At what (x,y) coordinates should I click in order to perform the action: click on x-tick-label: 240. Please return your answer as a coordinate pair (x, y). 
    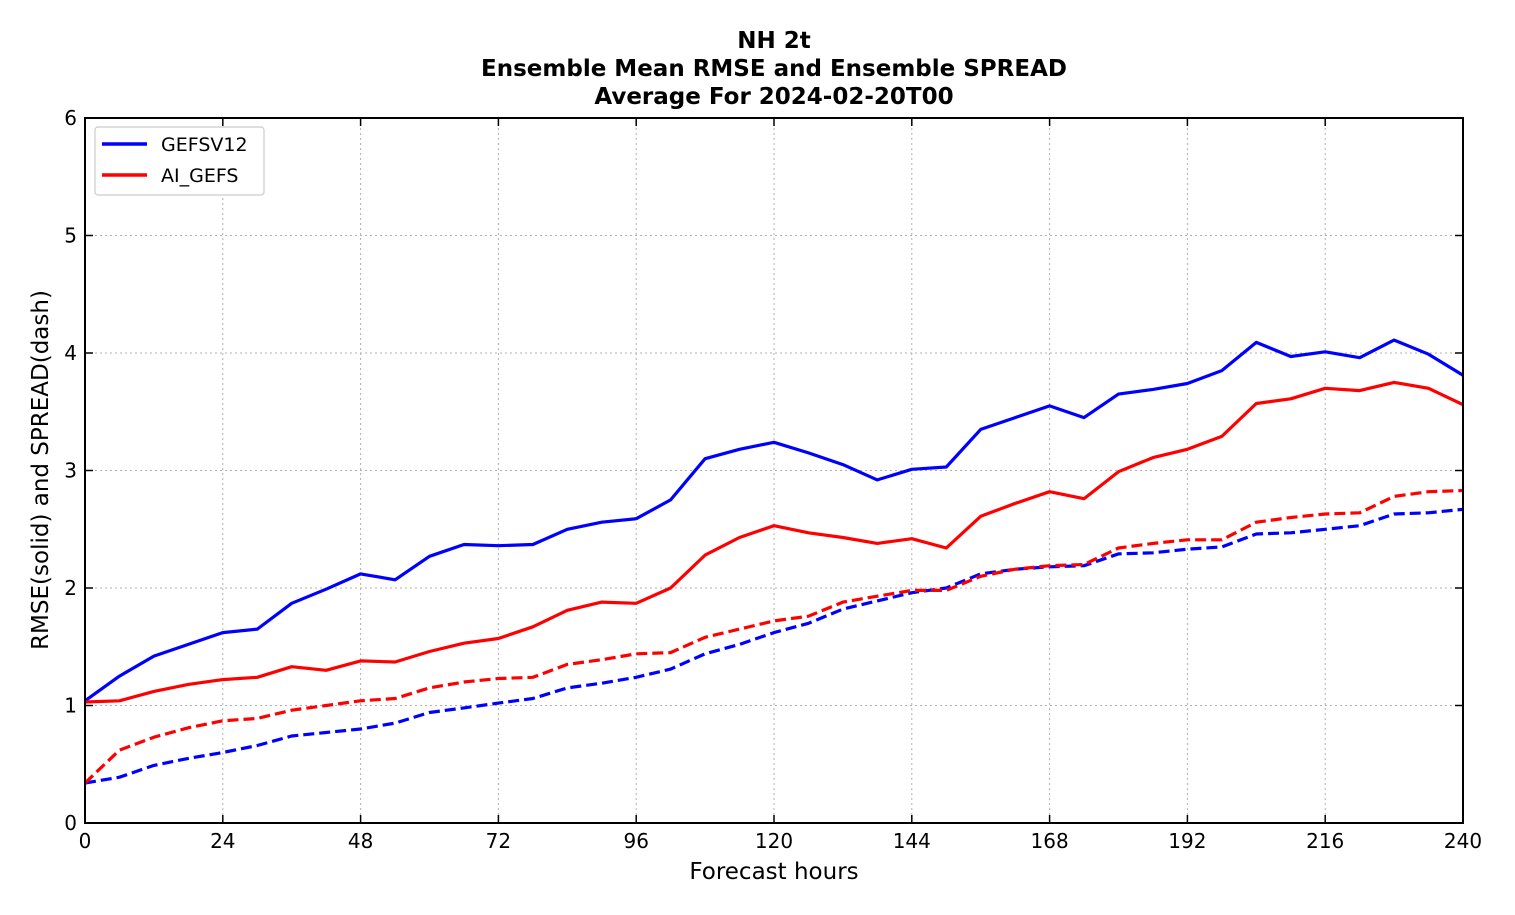
    Looking at the image, I should click on (1463, 841).